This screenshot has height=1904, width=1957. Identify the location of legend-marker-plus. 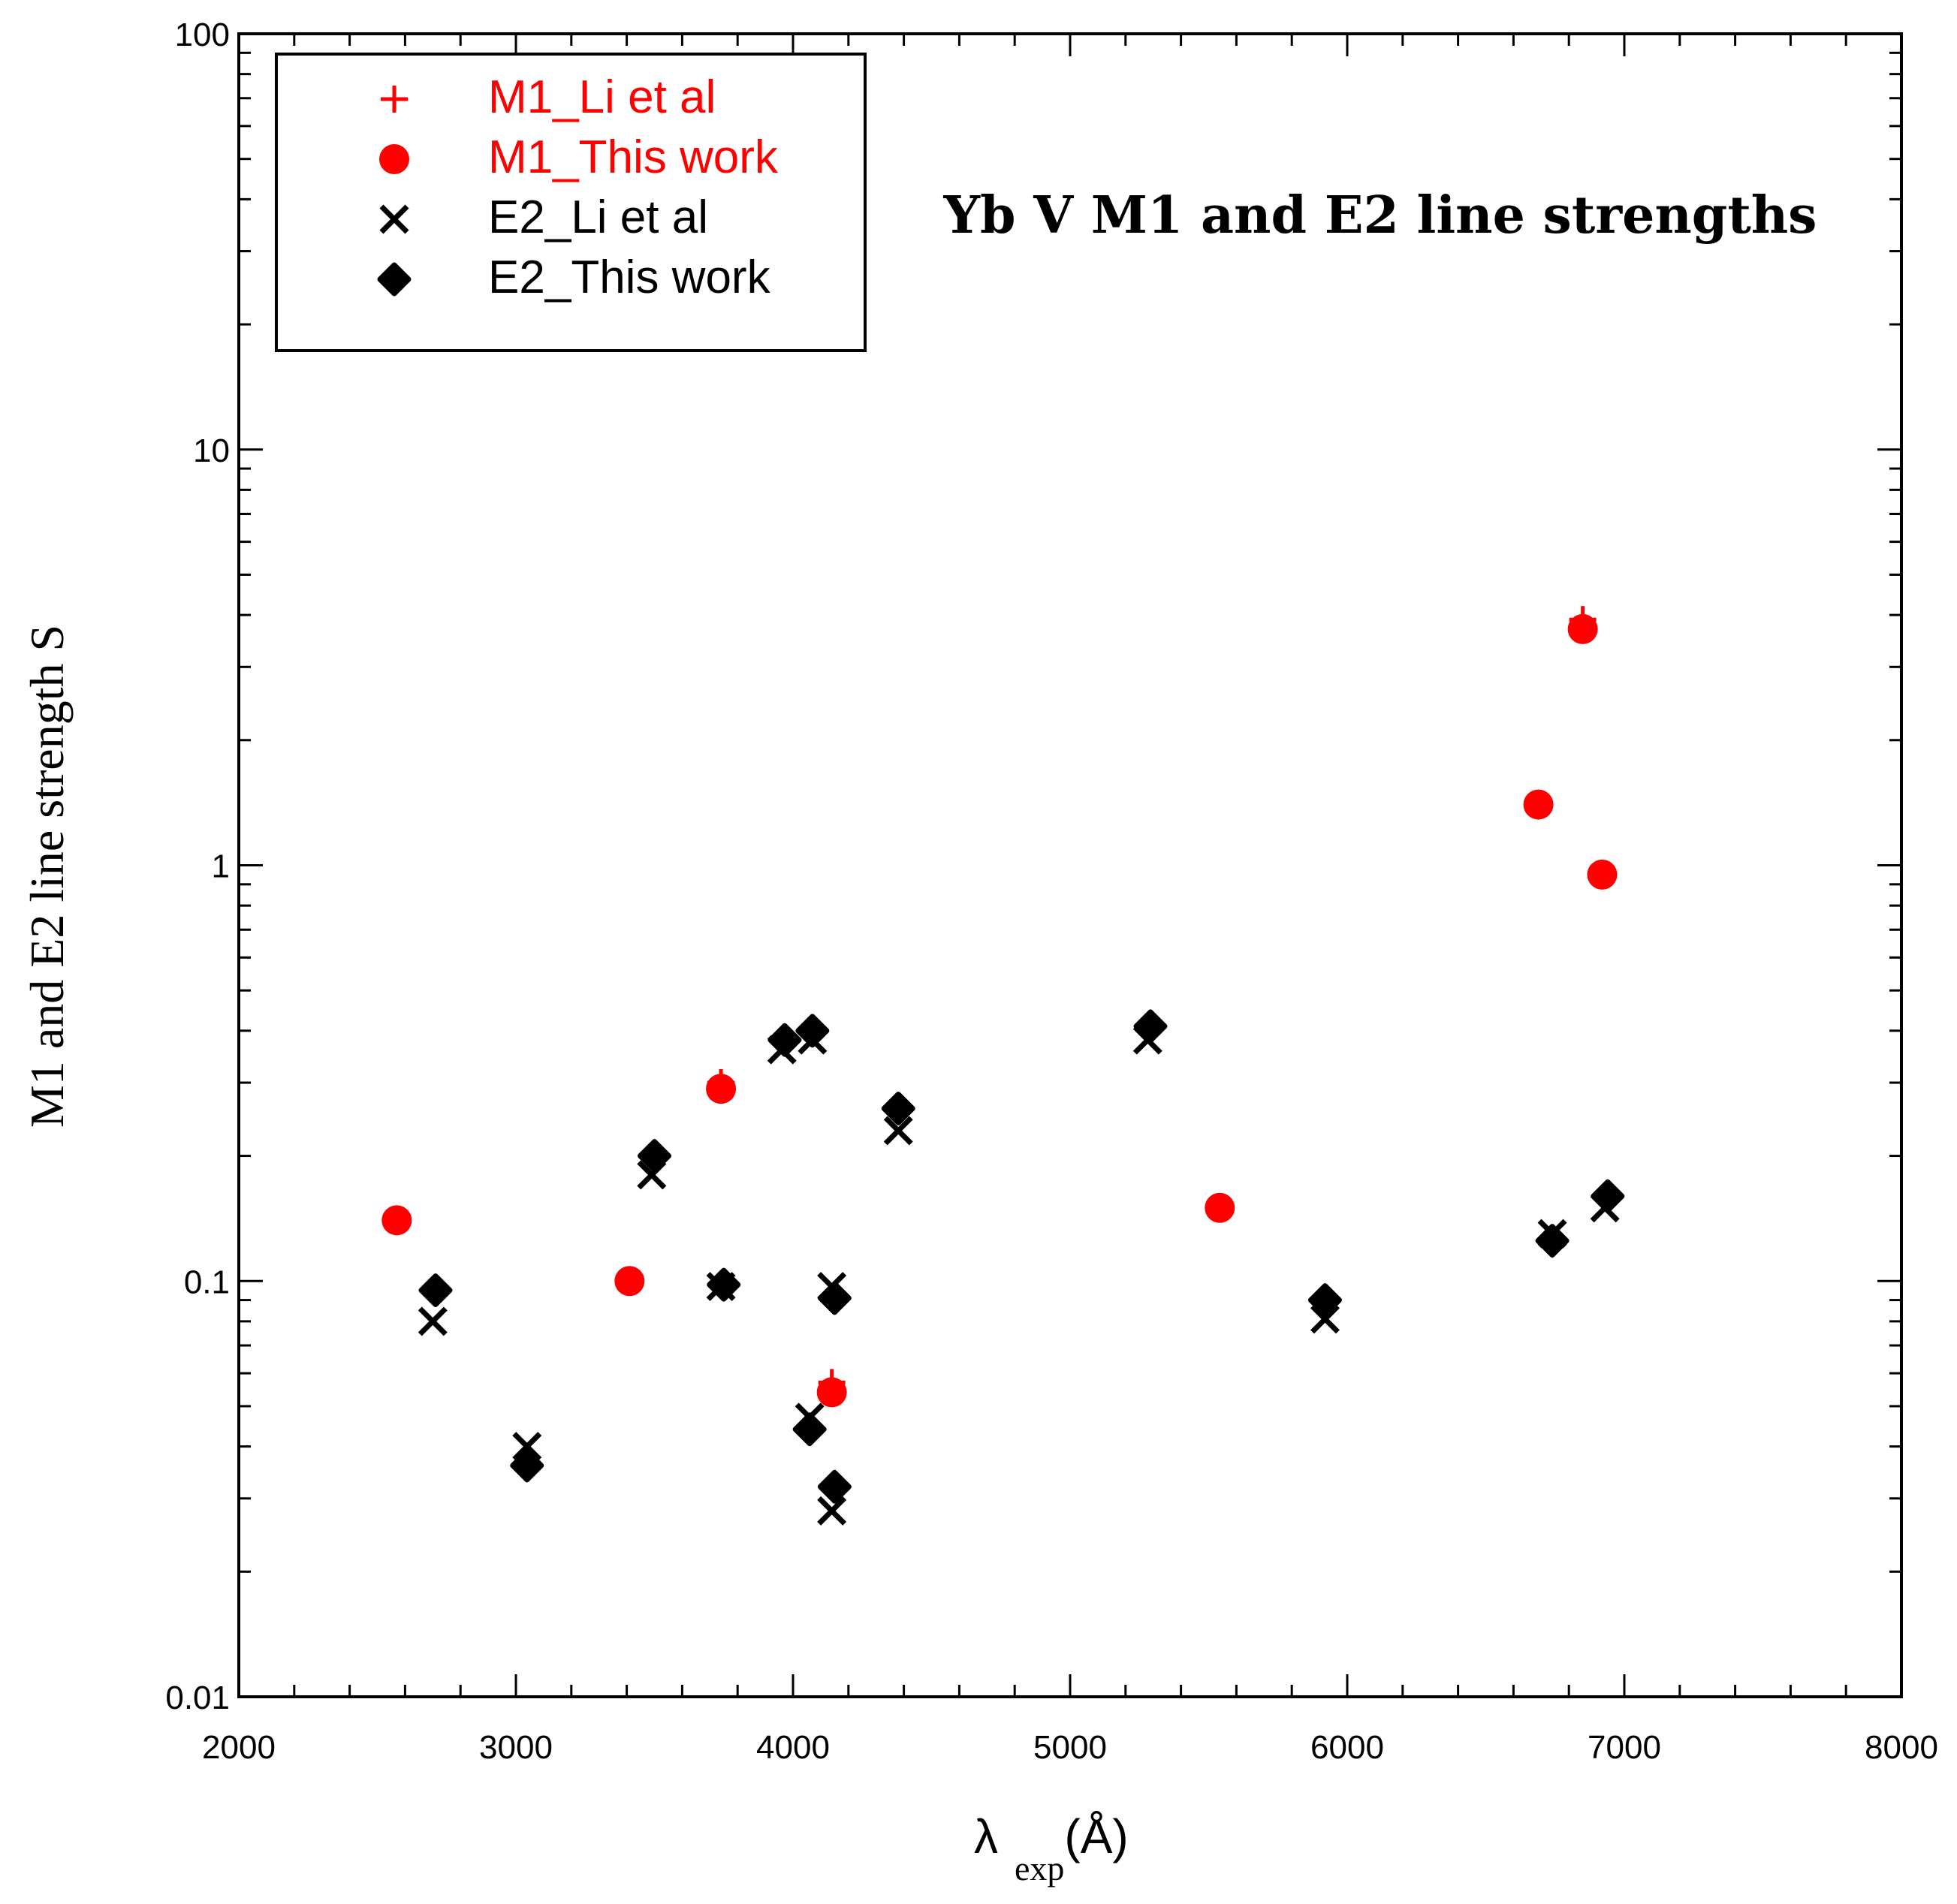
(394, 99).